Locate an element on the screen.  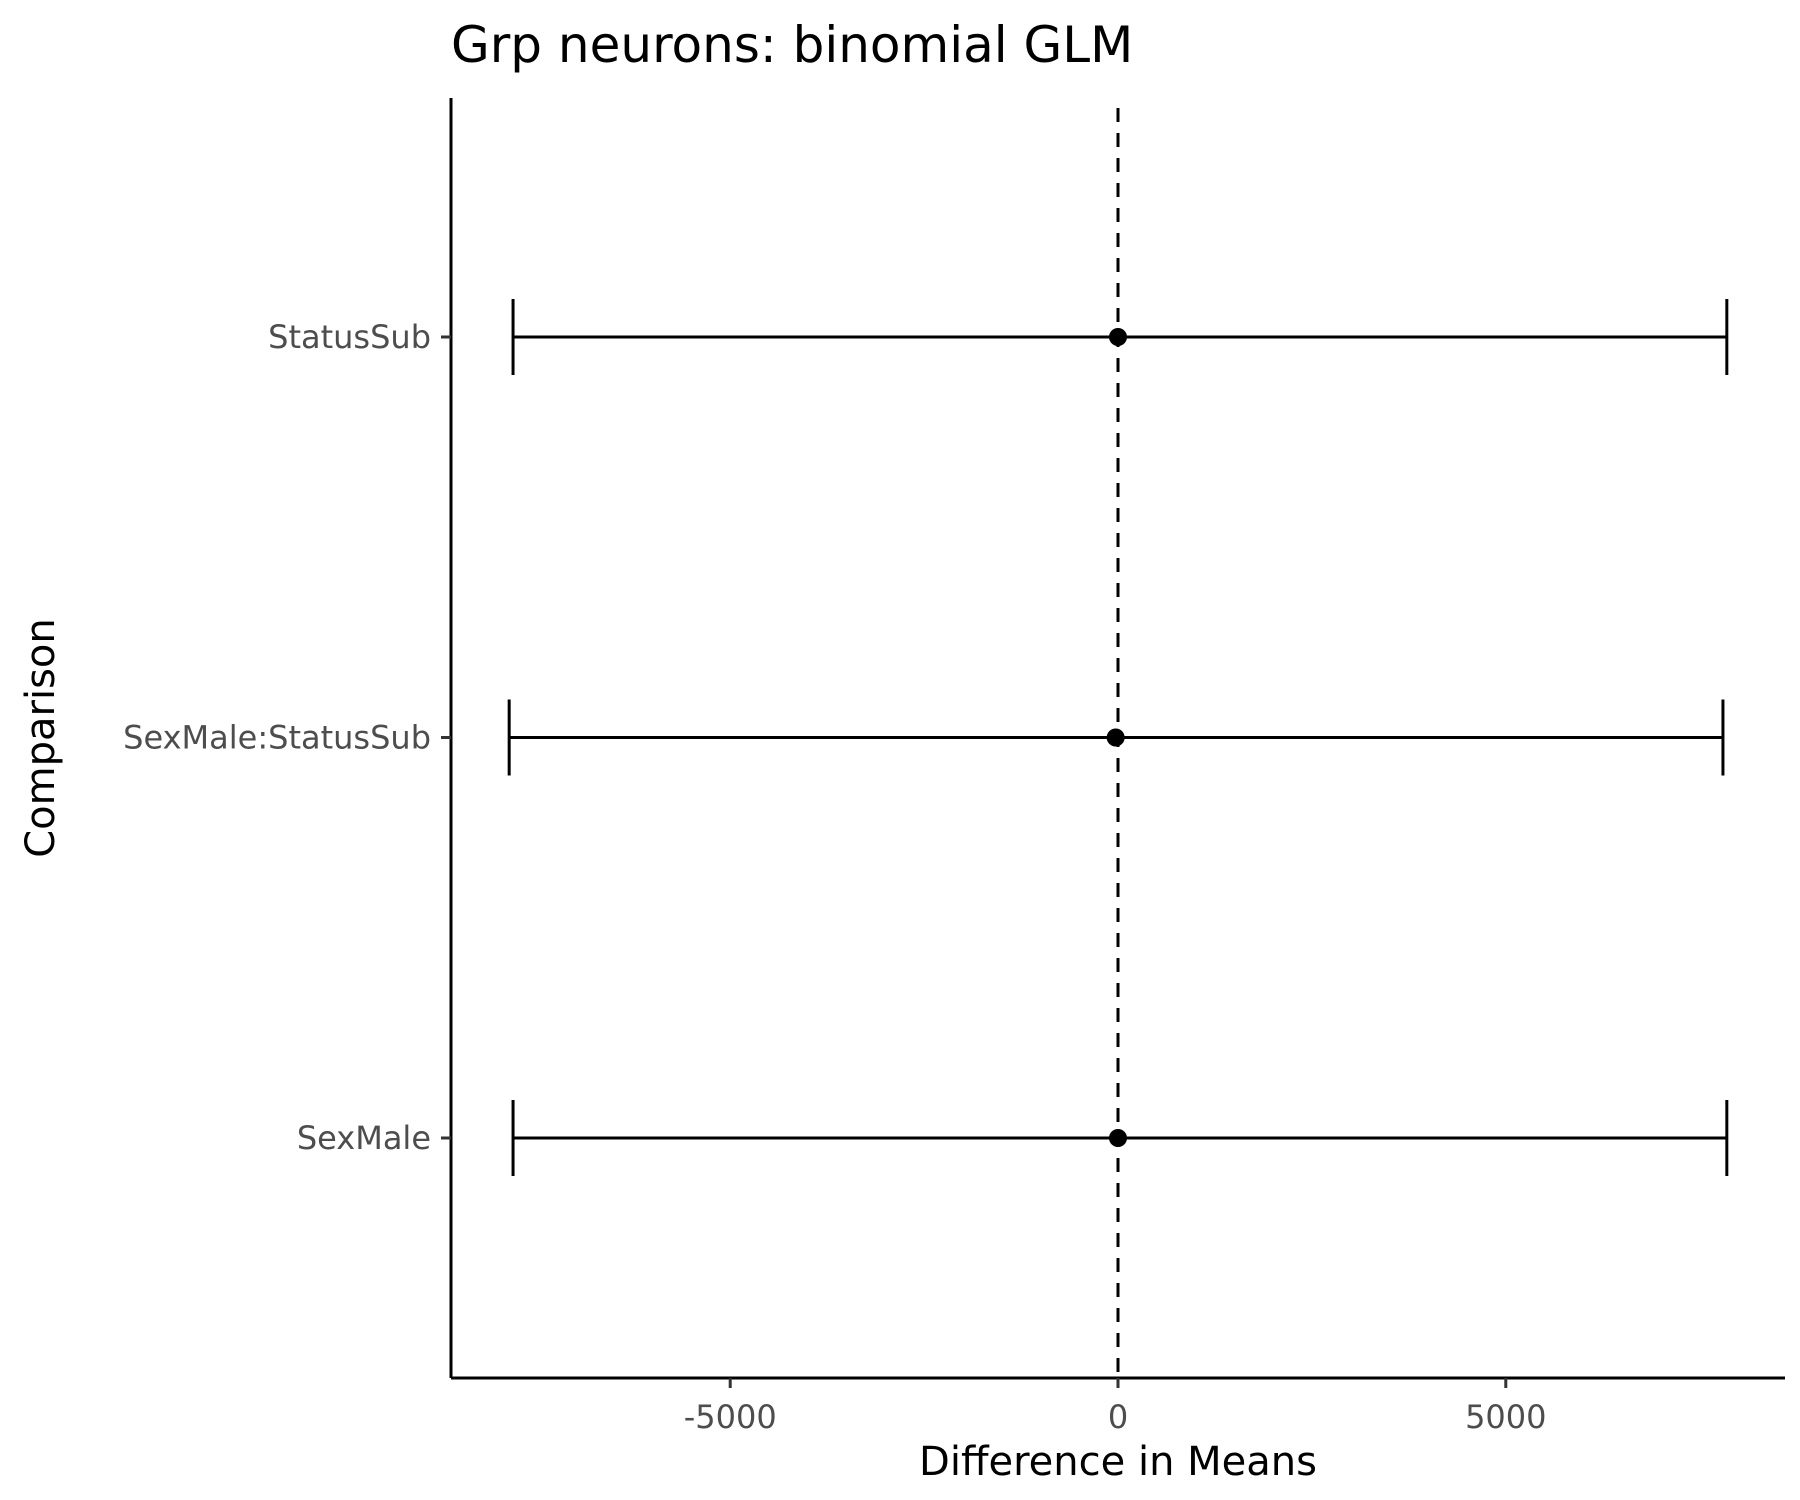
x-axis-title: Difference in Means is located at coordinates (1118, 1462).